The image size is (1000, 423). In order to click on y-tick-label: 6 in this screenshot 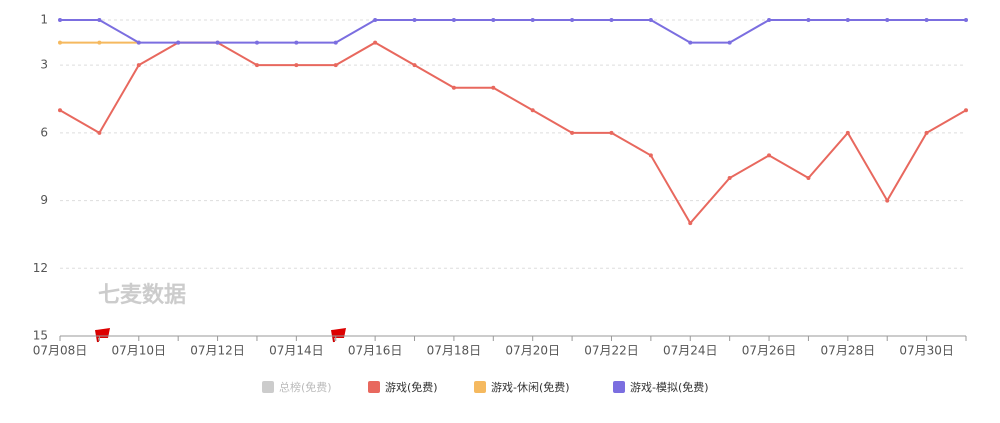, I will do `click(44, 132)`.